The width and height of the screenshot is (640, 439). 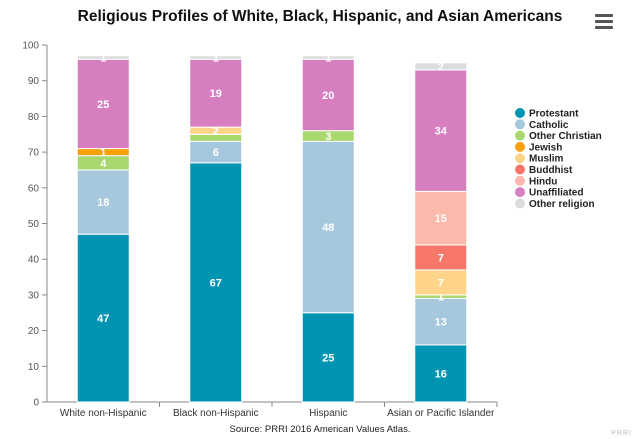 I want to click on legend-item: Buddhist, so click(x=544, y=170).